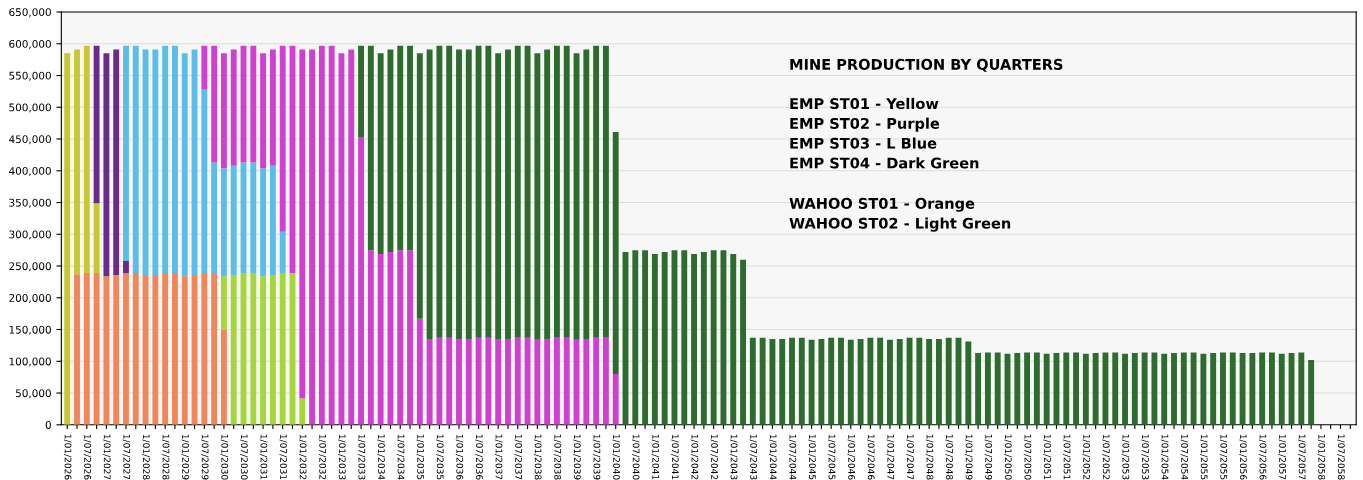  I want to click on x-tick-label: 1/07/2043, so click(753, 457).